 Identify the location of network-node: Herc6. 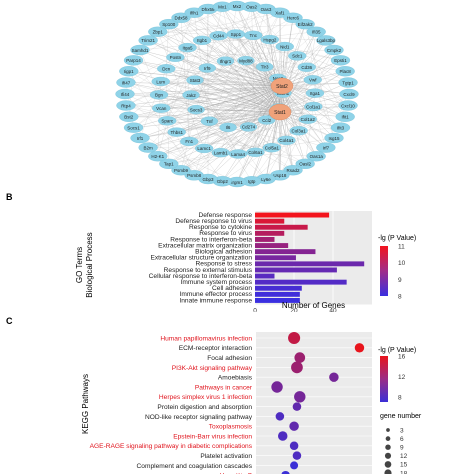
(293, 17).